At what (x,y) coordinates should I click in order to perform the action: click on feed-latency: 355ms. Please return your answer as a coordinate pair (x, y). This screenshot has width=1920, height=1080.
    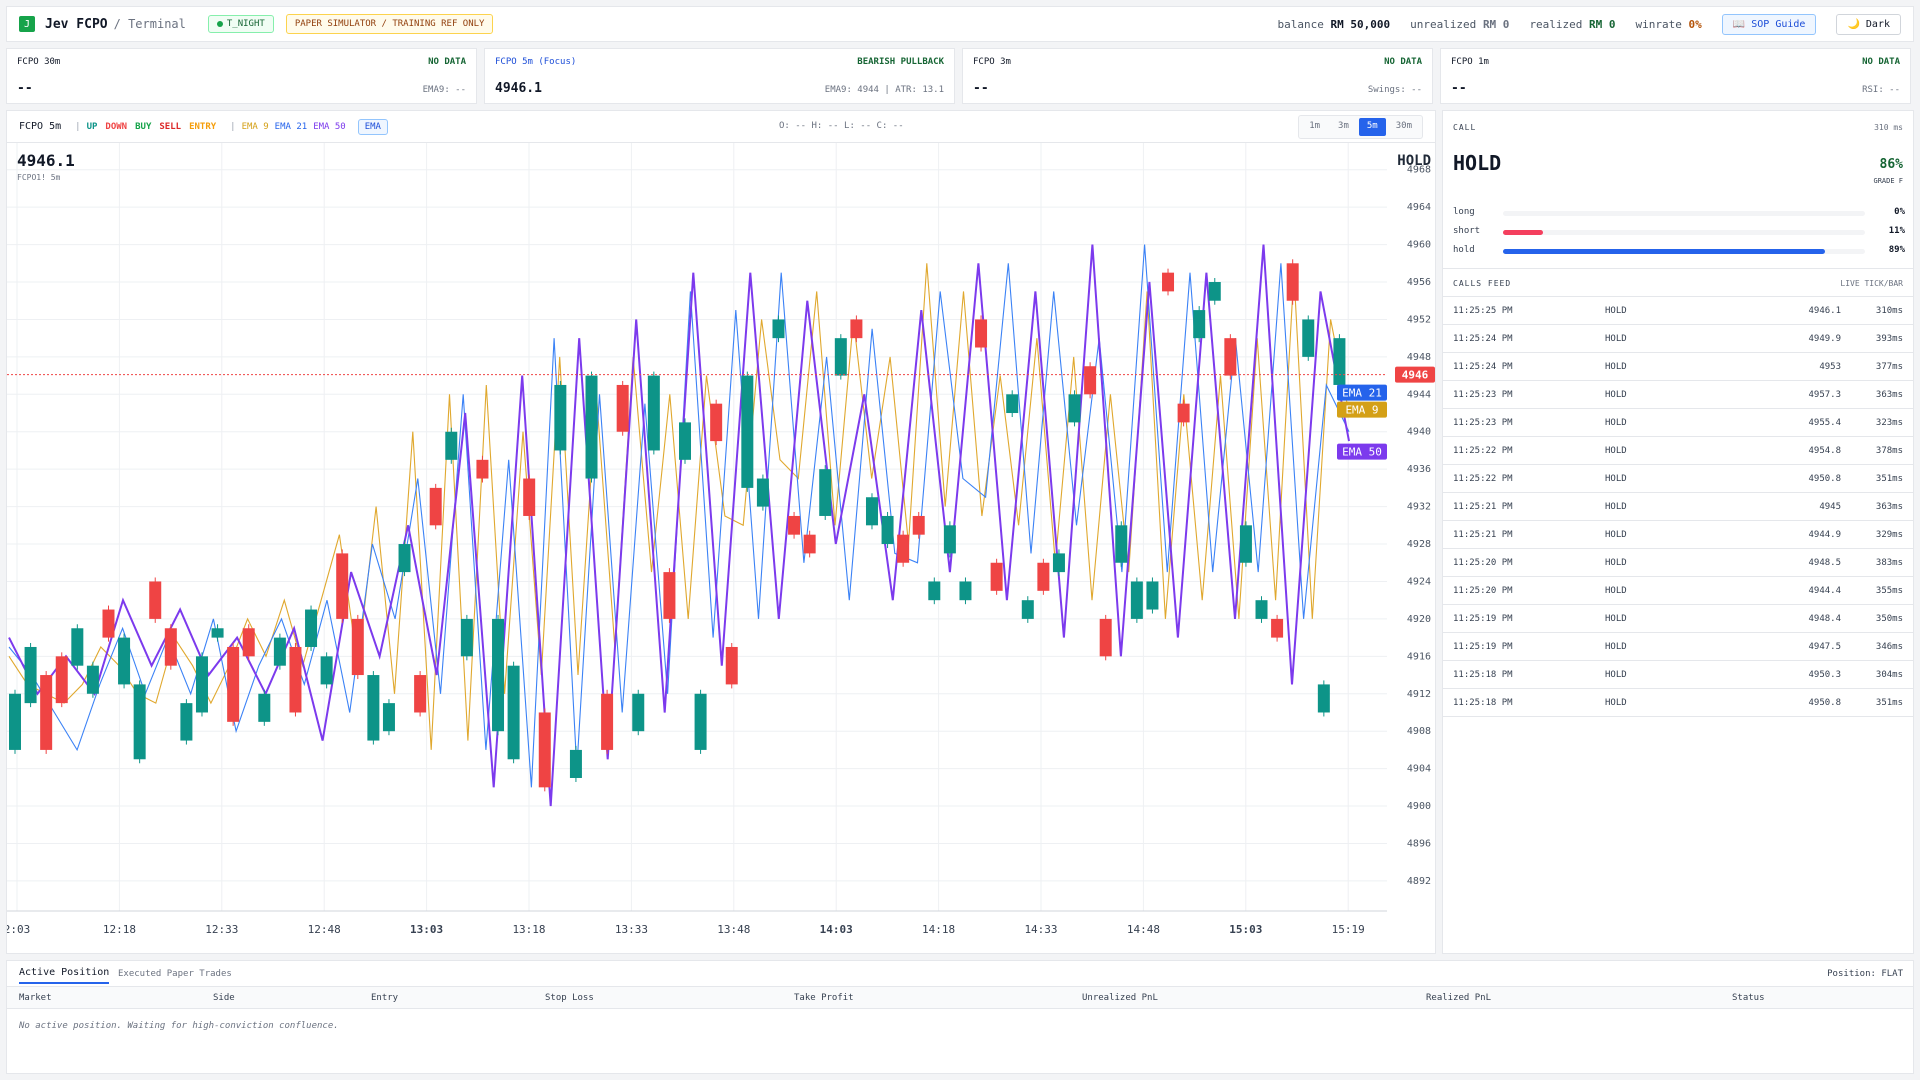
    Looking at the image, I should click on (1889, 591).